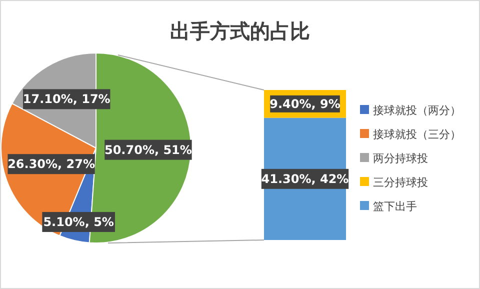 Image resolution: width=480 pixels, height=289 pixels. What do you see at coordinates (240, 31) in the screenshot?
I see `chart-title: 出手方式的占比` at bounding box center [240, 31].